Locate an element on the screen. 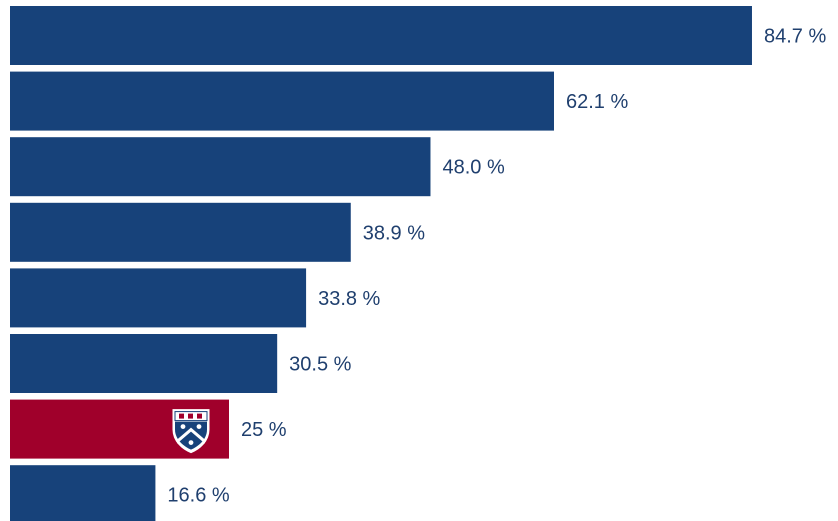  bar-value-label-2: 48.0 % is located at coordinates (473, 168).